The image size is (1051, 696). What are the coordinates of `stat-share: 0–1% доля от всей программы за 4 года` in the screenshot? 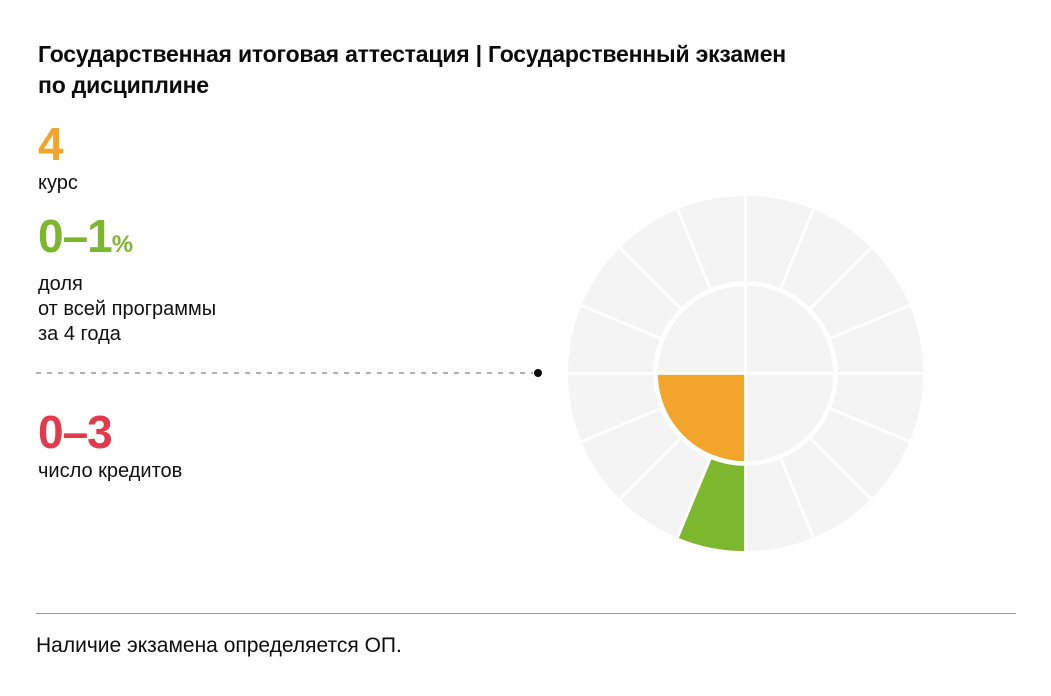 It's located at (127, 280).